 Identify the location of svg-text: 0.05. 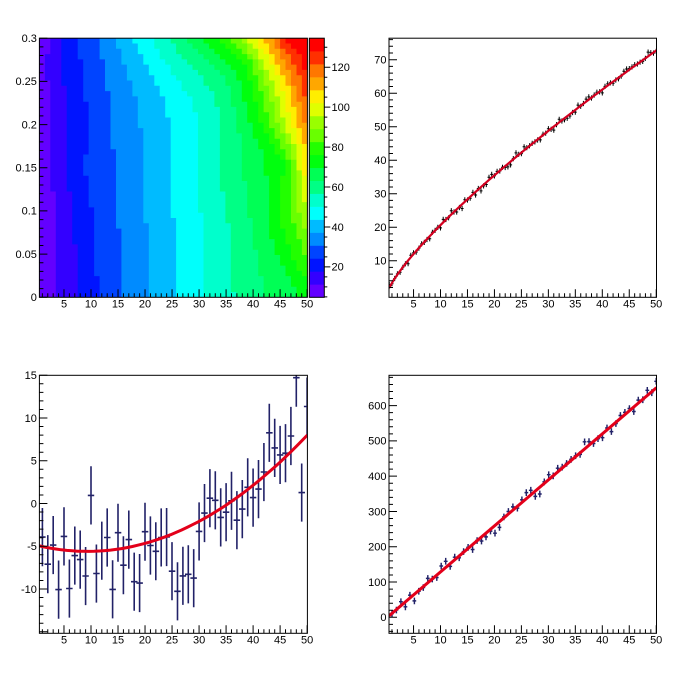
(25, 255).